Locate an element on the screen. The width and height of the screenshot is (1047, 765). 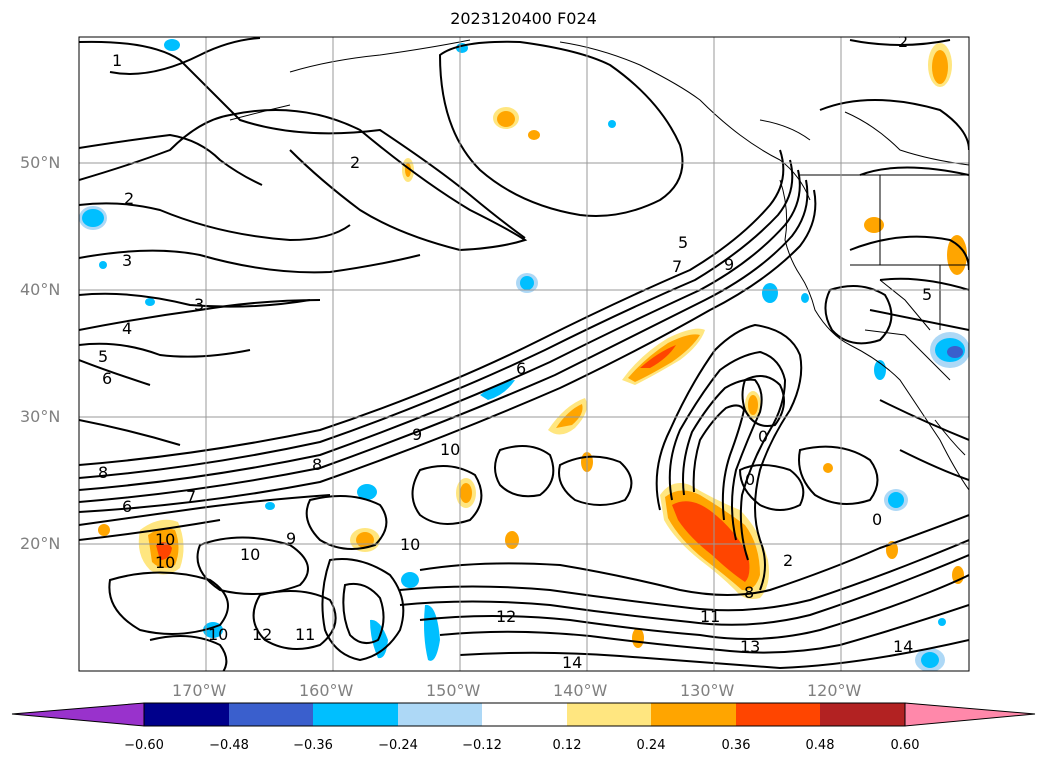
contour-label: 13 is located at coordinates (750, 646).